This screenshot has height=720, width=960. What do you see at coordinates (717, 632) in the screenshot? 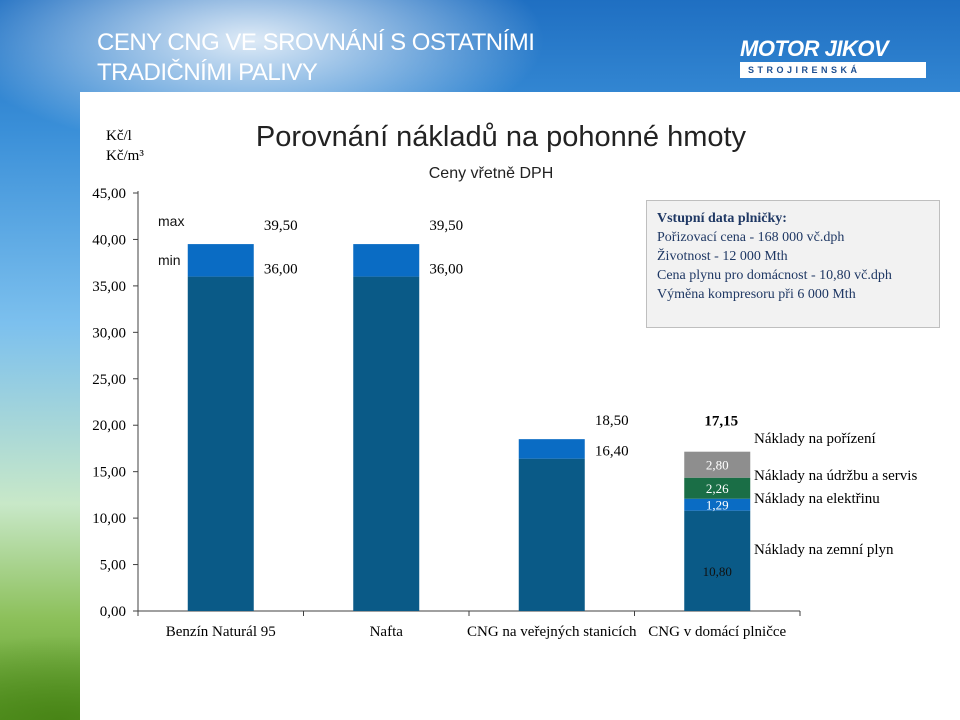
I see `x-category-label: CNG v domácí plničce` at bounding box center [717, 632].